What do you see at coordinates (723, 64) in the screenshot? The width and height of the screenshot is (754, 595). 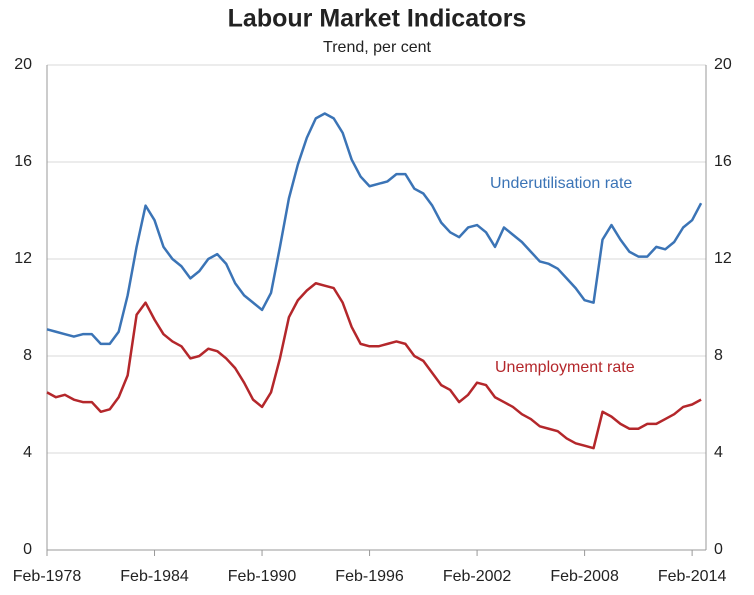 I see `y2-tick-label: 20` at bounding box center [723, 64].